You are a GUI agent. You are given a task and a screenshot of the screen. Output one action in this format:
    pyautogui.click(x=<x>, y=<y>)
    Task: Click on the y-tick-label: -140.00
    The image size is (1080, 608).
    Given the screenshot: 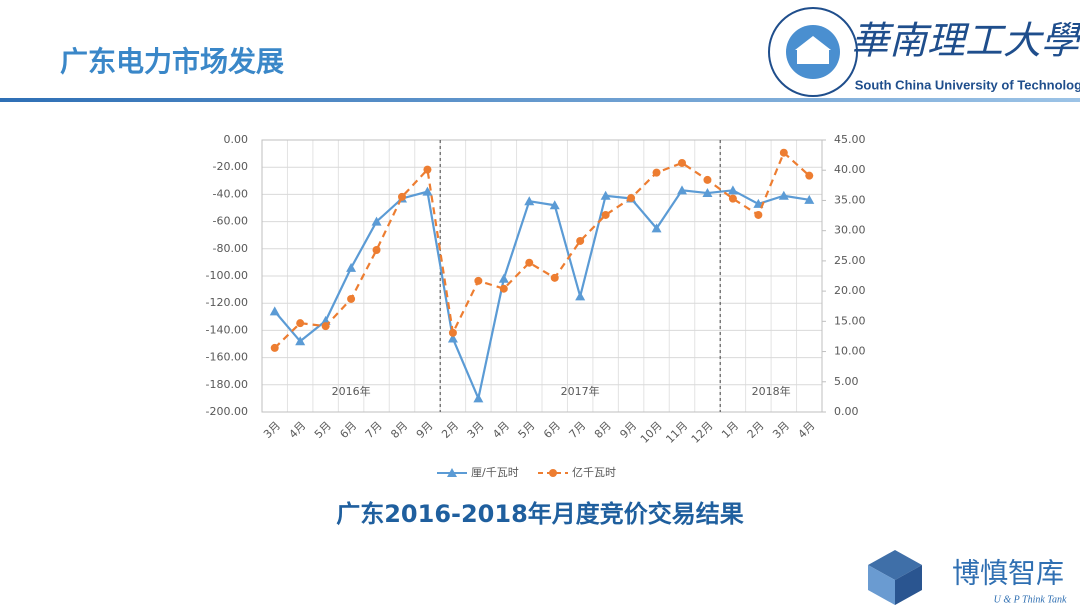 What is the action you would take?
    pyautogui.click(x=227, y=329)
    